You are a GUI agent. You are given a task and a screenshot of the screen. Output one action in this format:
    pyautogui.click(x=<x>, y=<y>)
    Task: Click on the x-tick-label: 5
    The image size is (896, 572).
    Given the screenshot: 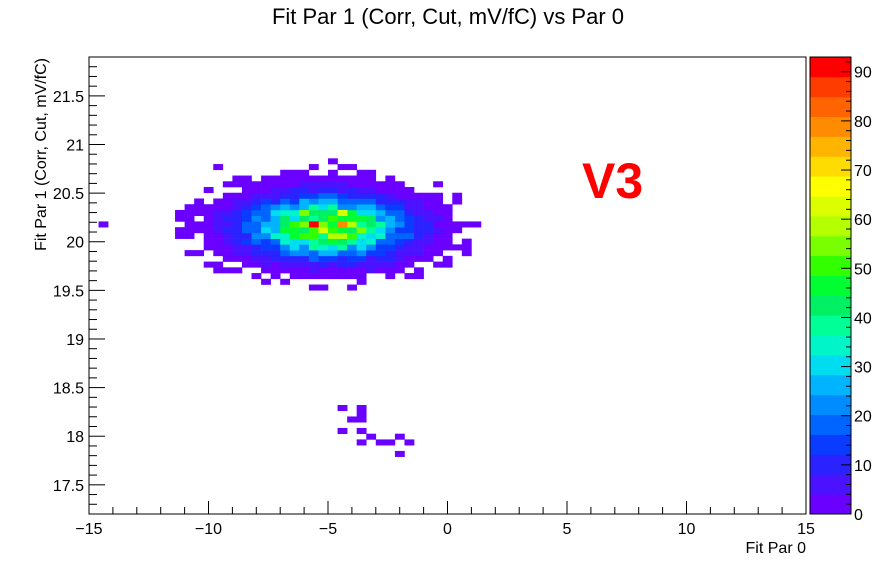 What is the action you would take?
    pyautogui.click(x=567, y=529)
    